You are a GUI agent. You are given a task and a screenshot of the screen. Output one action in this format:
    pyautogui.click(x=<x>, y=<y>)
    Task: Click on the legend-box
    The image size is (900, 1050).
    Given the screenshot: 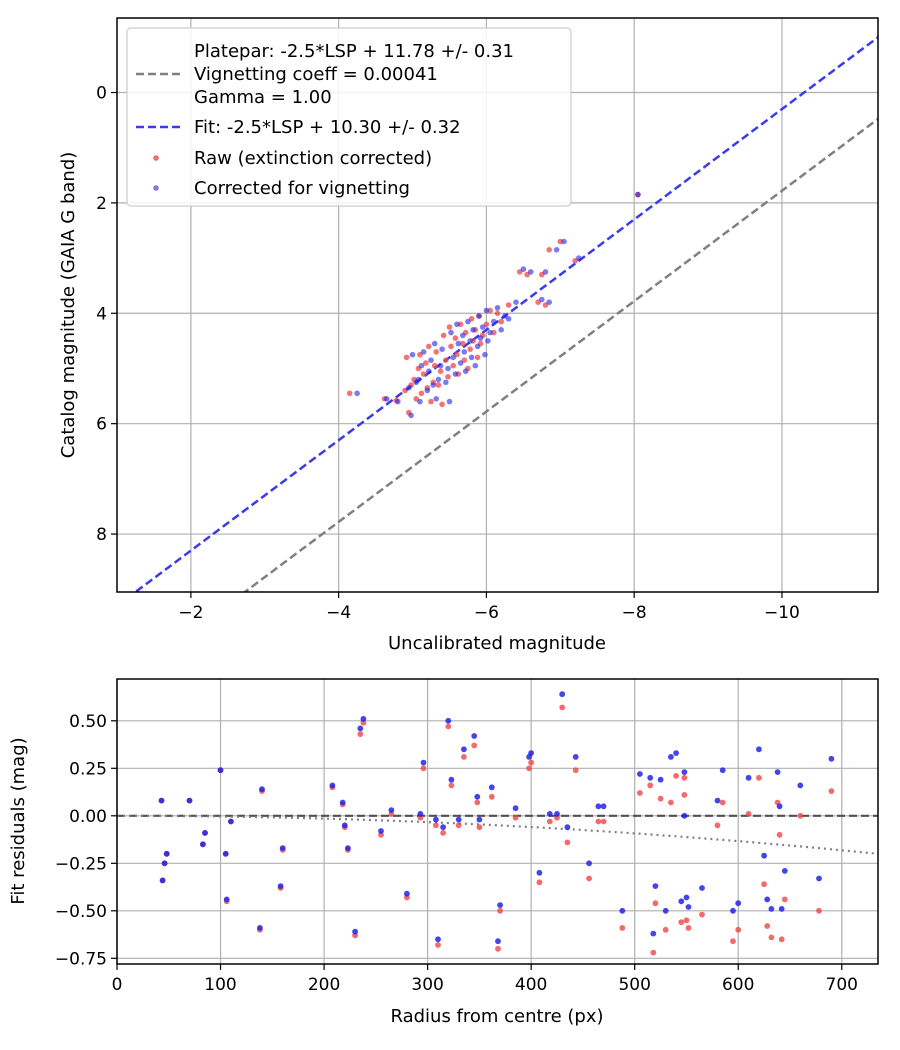 What is the action you would take?
    pyautogui.click(x=349, y=117)
    